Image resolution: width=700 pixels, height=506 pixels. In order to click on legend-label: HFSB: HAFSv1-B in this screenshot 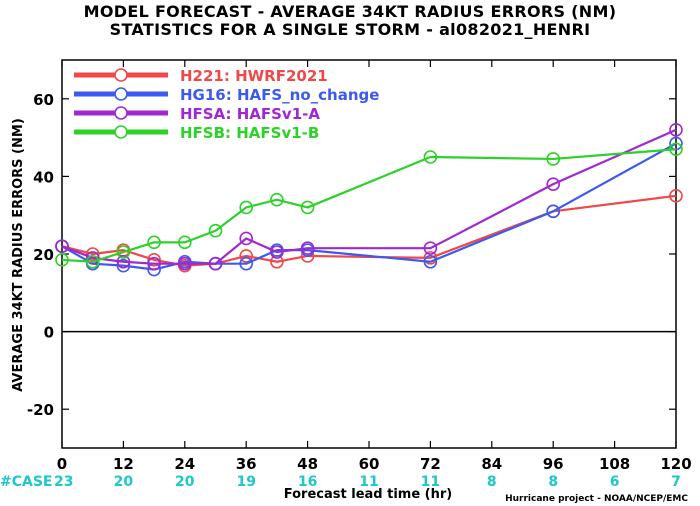, I will do `click(249, 133)`.